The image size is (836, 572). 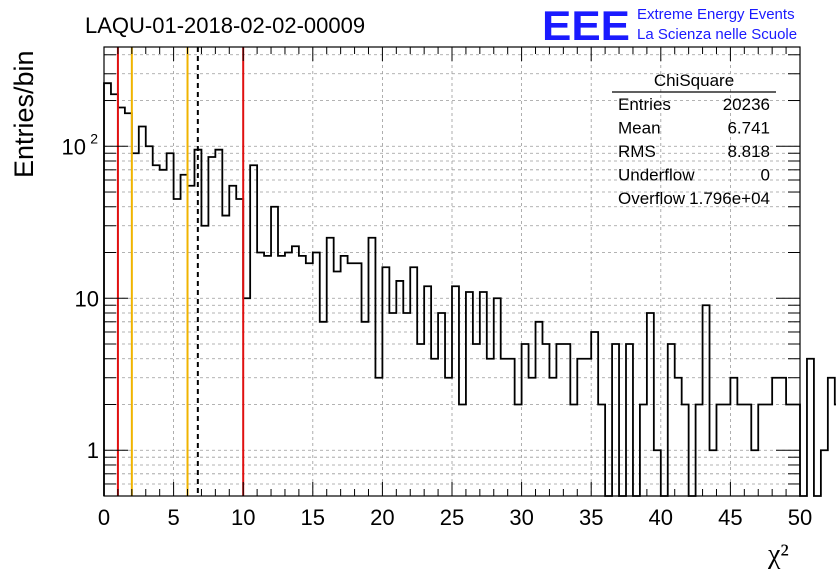 What do you see at coordinates (729, 198) in the screenshot?
I see `stats-value: 1.796e+04` at bounding box center [729, 198].